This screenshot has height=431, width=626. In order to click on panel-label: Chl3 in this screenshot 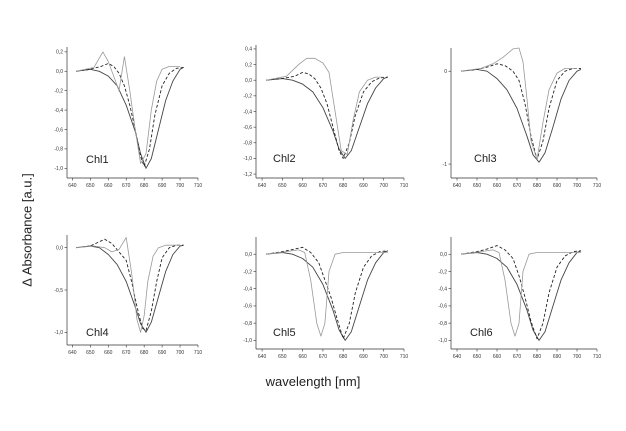, I will do `click(485, 159)`.